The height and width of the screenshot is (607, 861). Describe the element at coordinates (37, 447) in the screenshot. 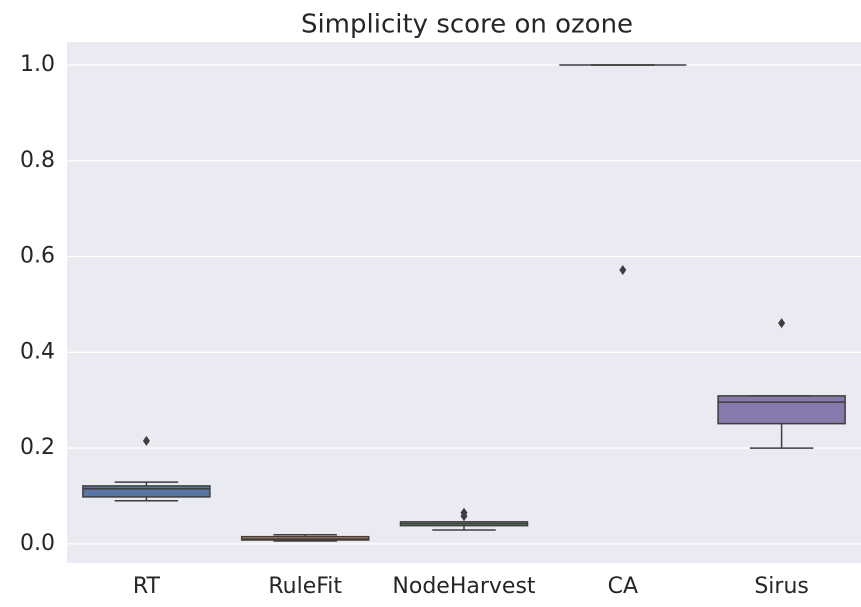

I see `y-tick-label: 0.2` at that location.